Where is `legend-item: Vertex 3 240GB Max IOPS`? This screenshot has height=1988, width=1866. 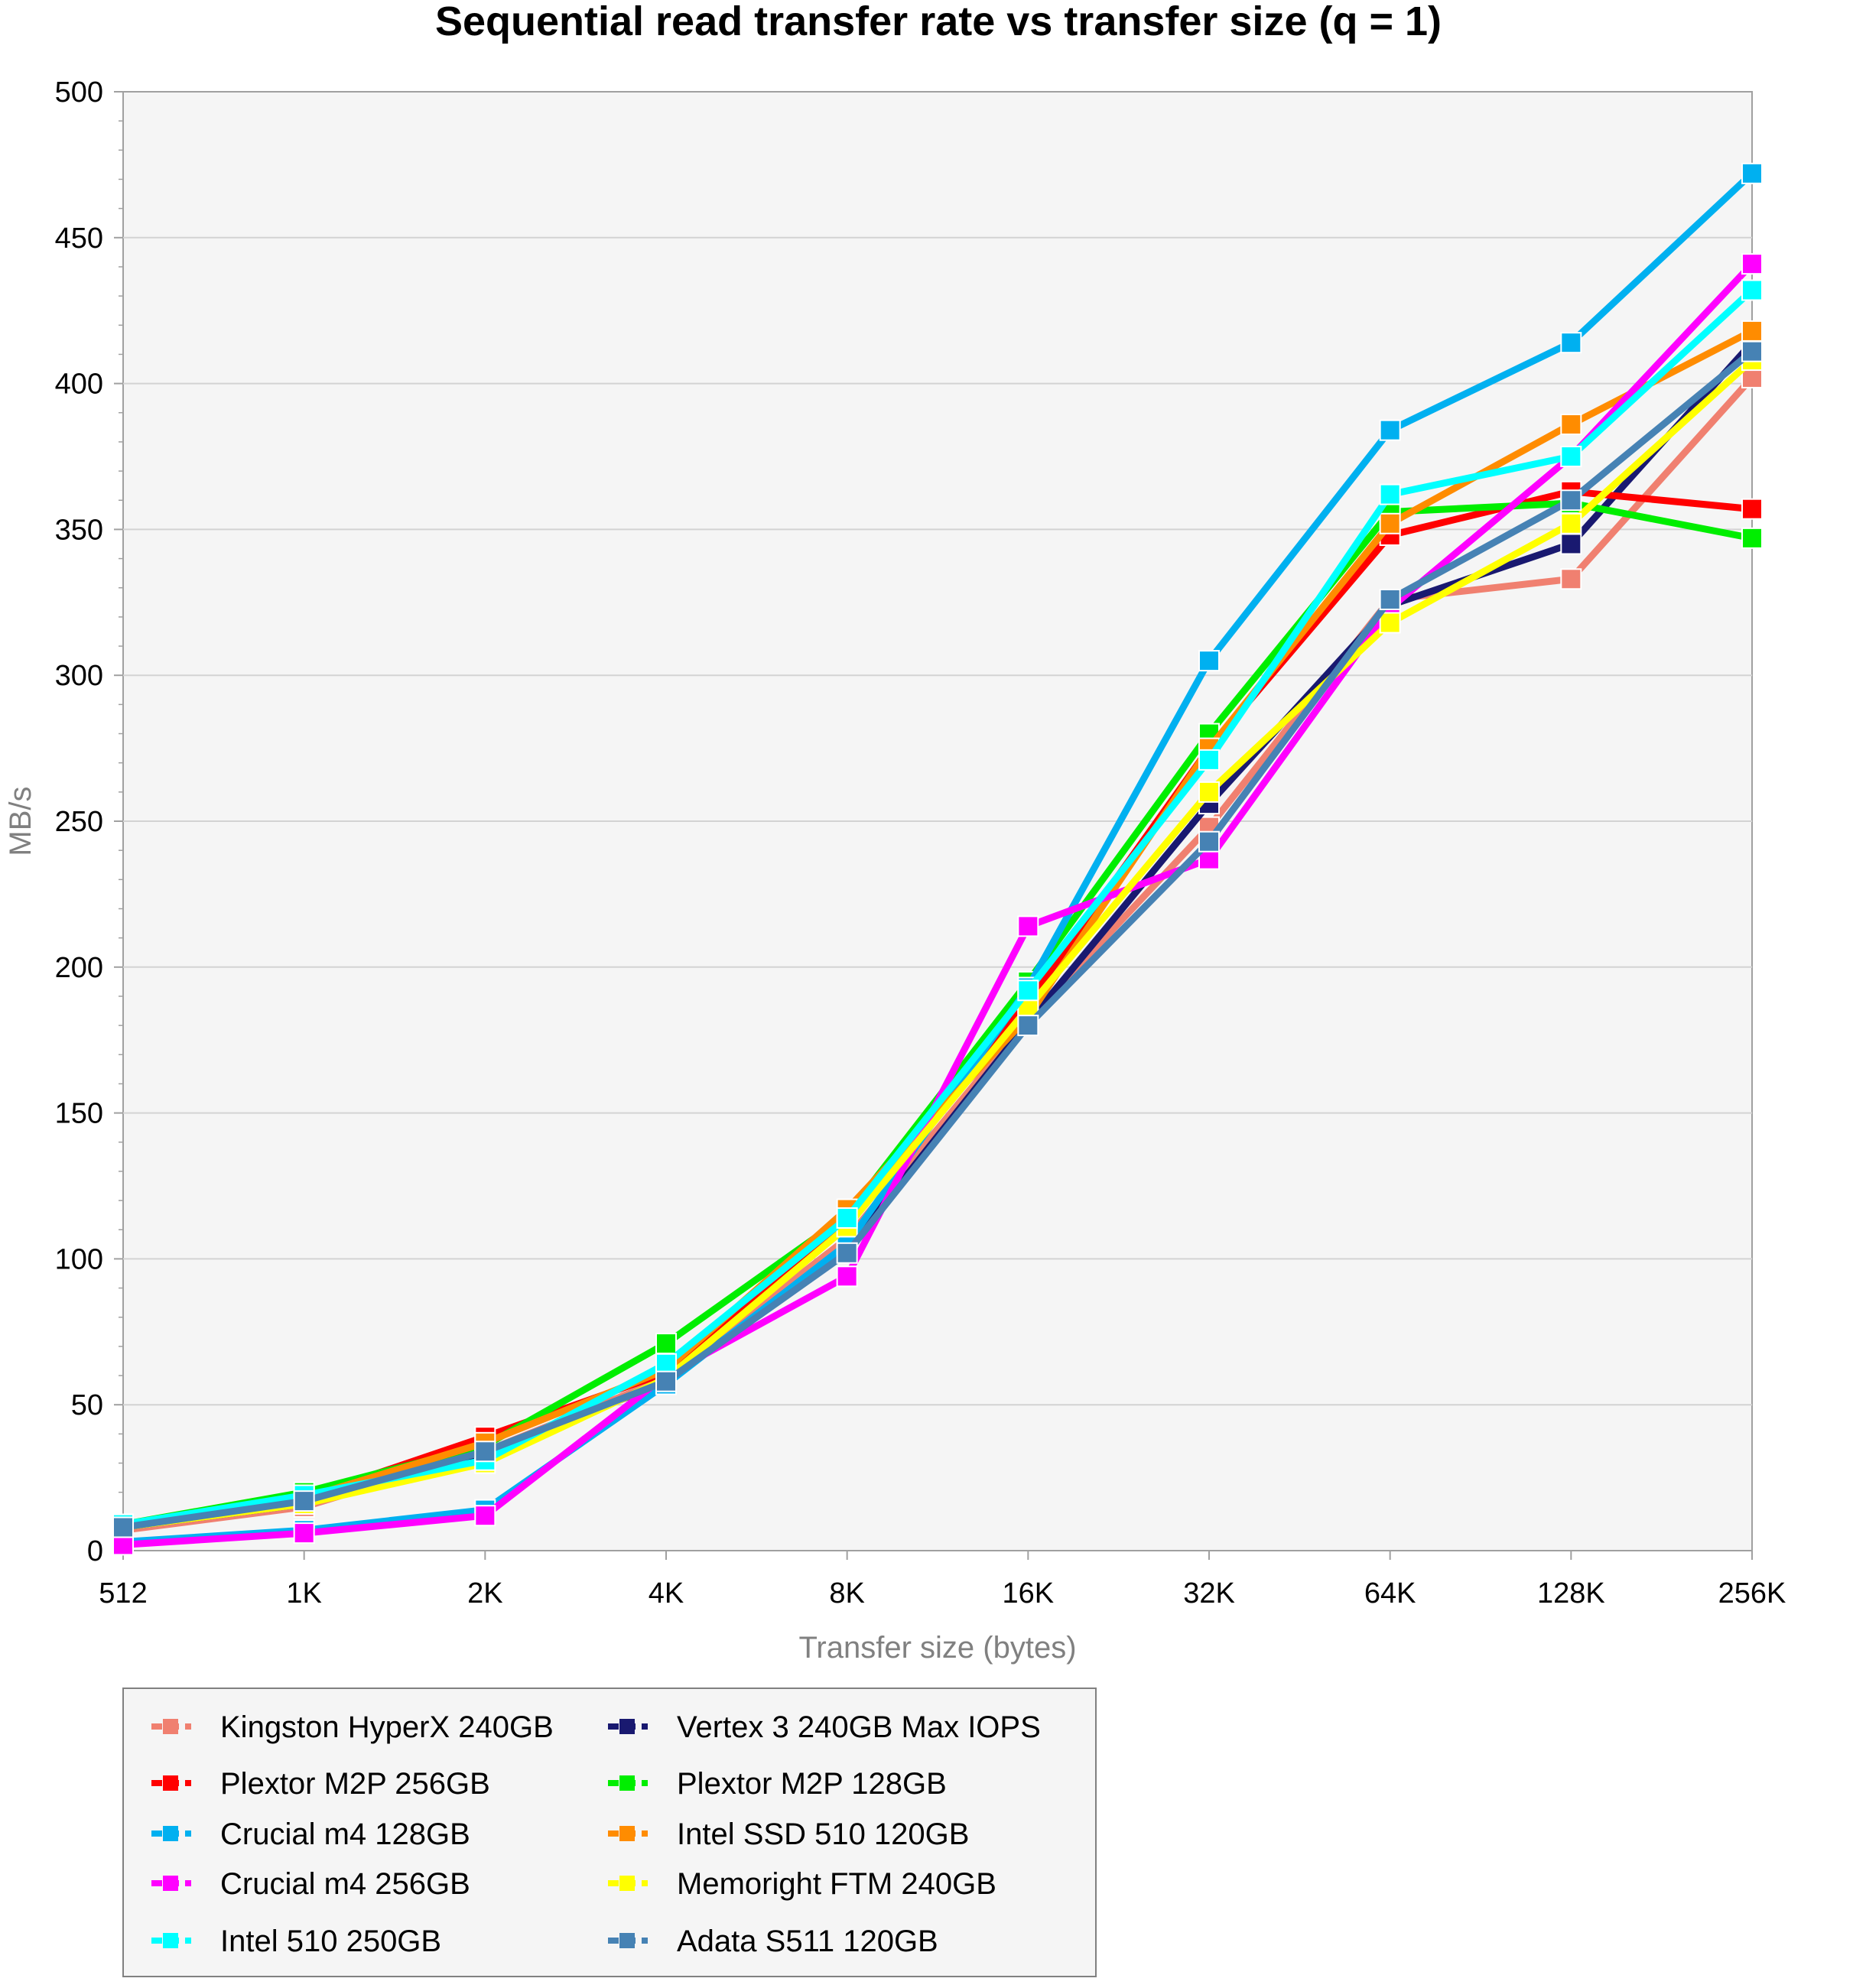 legend-item: Vertex 3 240GB Max IOPS is located at coordinates (824, 1727).